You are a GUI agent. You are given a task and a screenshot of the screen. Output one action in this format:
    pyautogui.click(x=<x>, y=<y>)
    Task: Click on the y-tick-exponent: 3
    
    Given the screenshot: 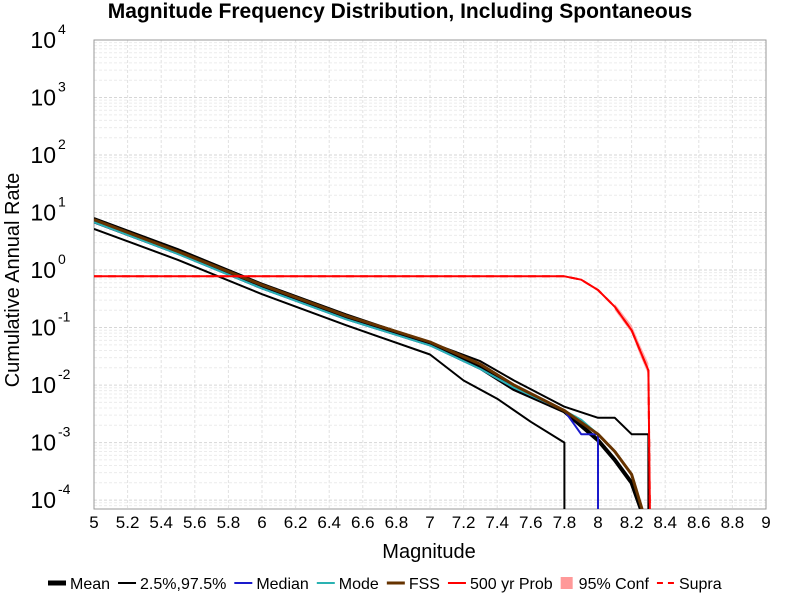 What is the action you would take?
    pyautogui.click(x=62, y=87)
    